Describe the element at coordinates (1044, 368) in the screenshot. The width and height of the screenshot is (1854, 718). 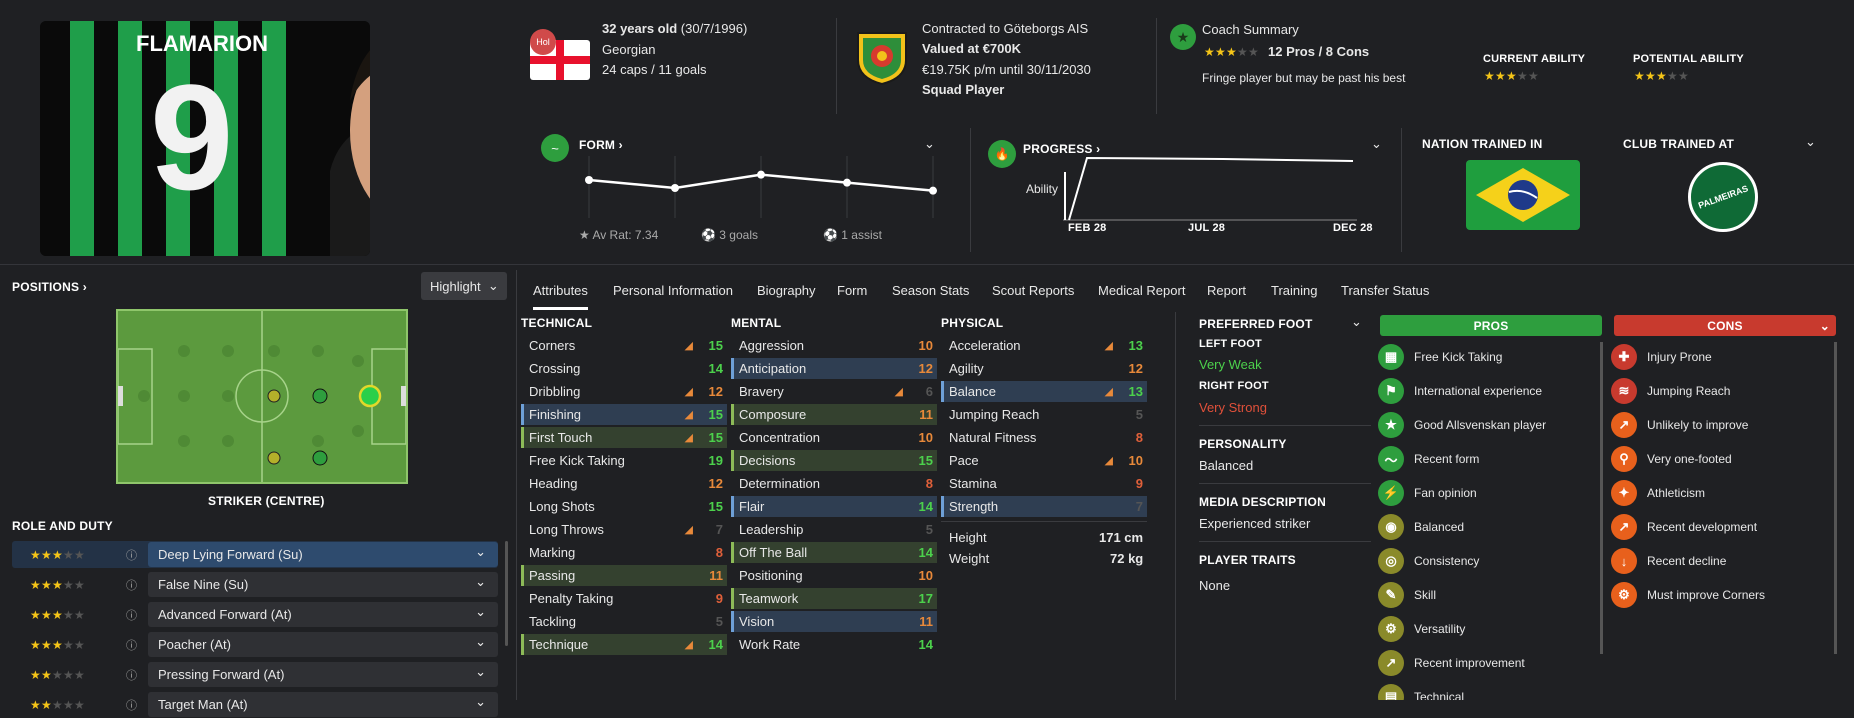
I see `attribute-row: Agility 12` at that location.